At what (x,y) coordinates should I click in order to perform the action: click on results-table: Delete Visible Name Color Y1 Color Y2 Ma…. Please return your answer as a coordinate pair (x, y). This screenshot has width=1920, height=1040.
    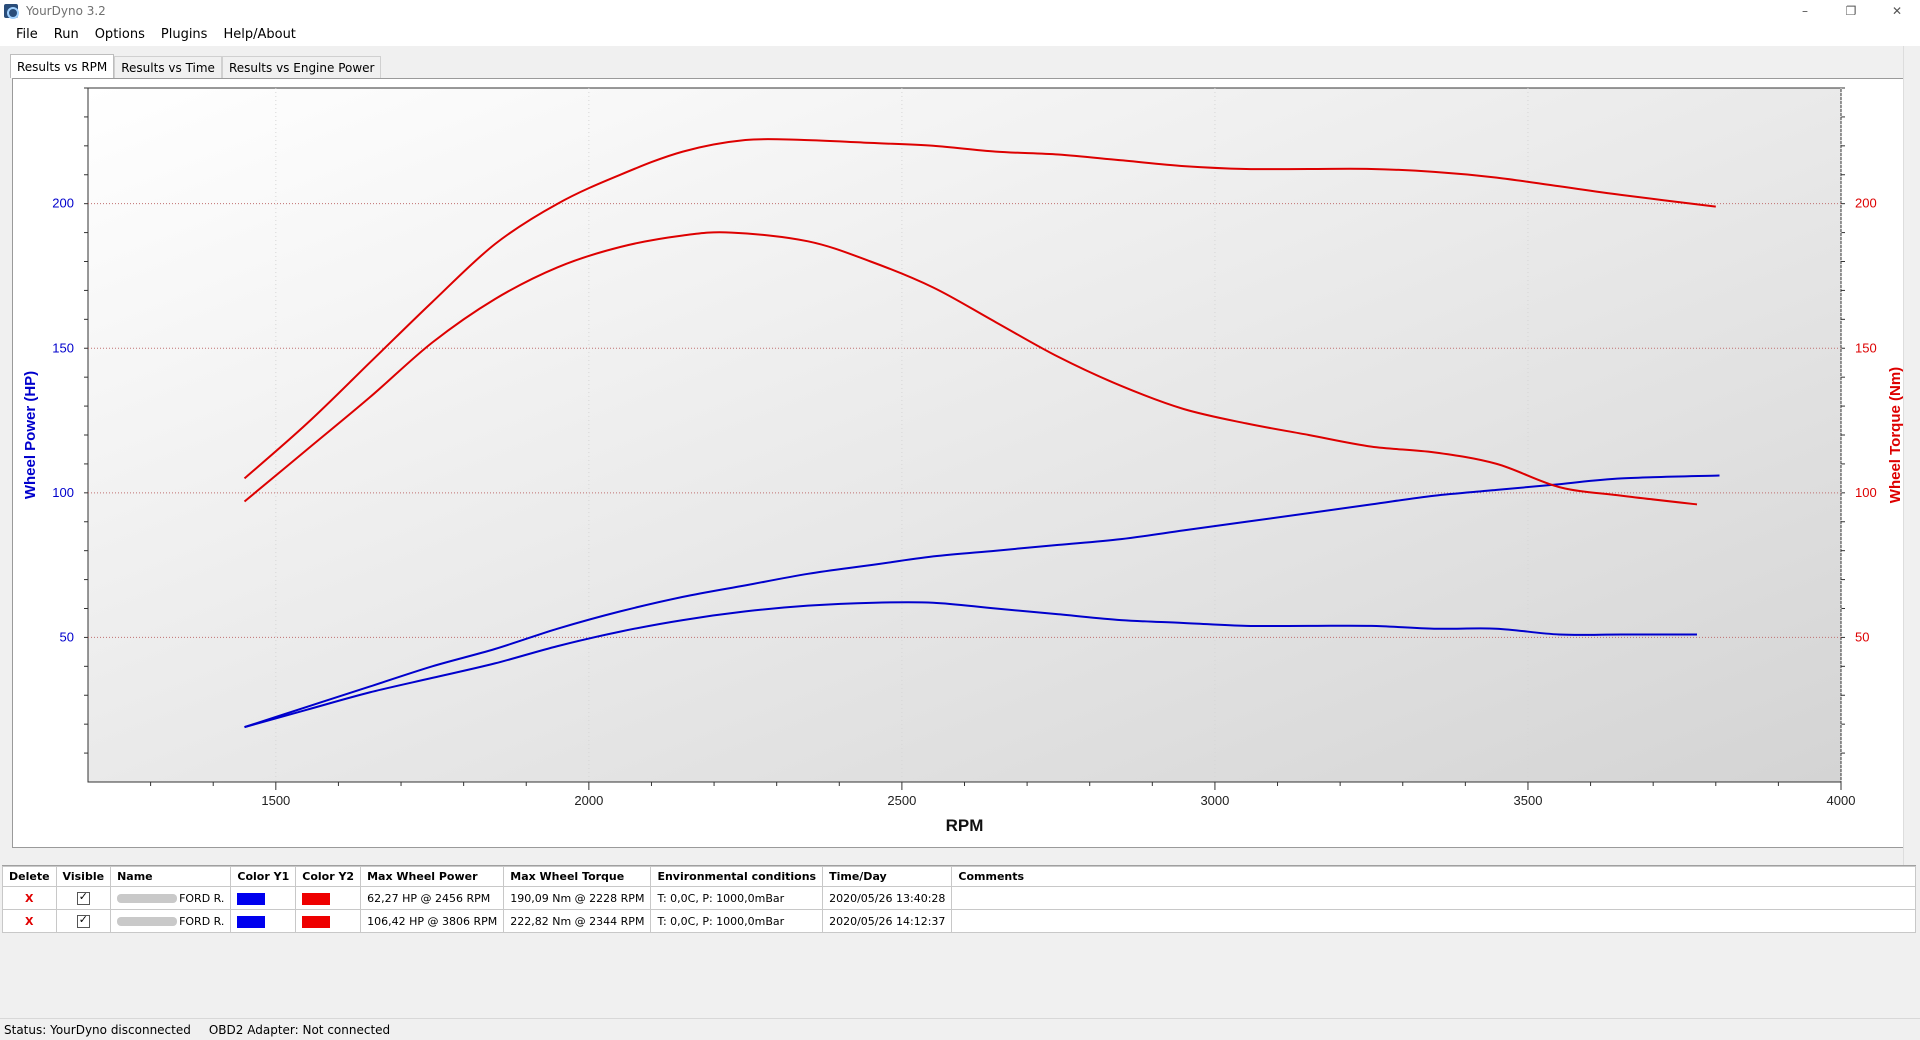
    Looking at the image, I should click on (959, 899).